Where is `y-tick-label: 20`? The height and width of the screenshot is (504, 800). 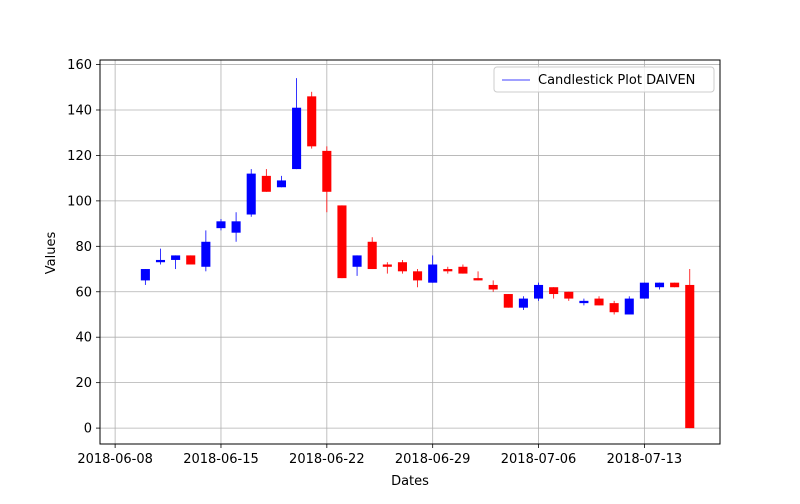 y-tick-label: 20 is located at coordinates (83, 383).